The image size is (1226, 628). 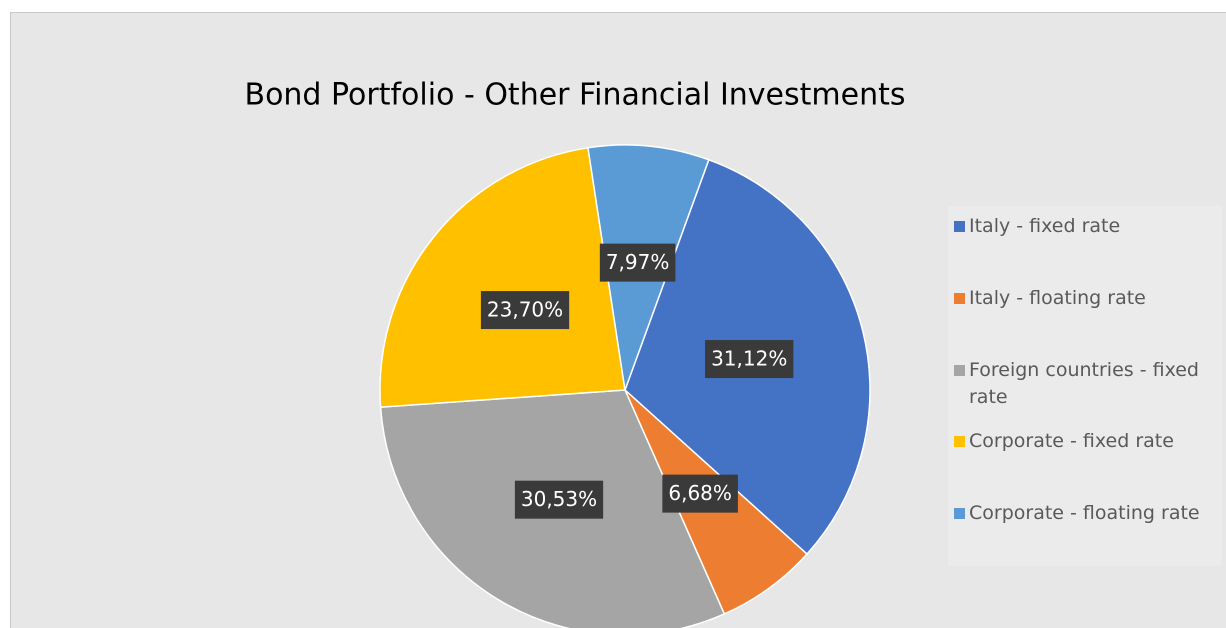 I want to click on legend-item: Italy - floating rate, so click(x=1085, y=298).